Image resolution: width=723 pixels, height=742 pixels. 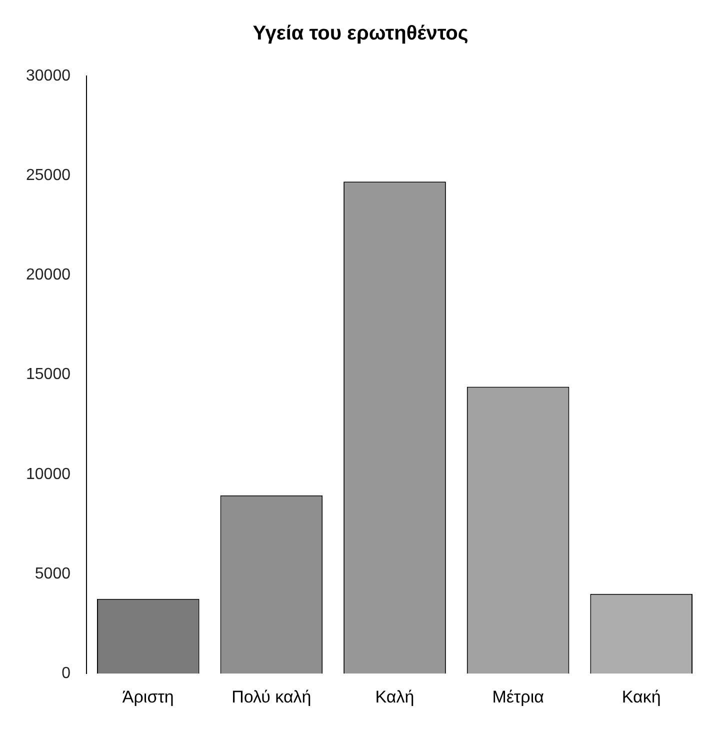 What do you see at coordinates (48, 474) in the screenshot?
I see `y-tick-label: 10000` at bounding box center [48, 474].